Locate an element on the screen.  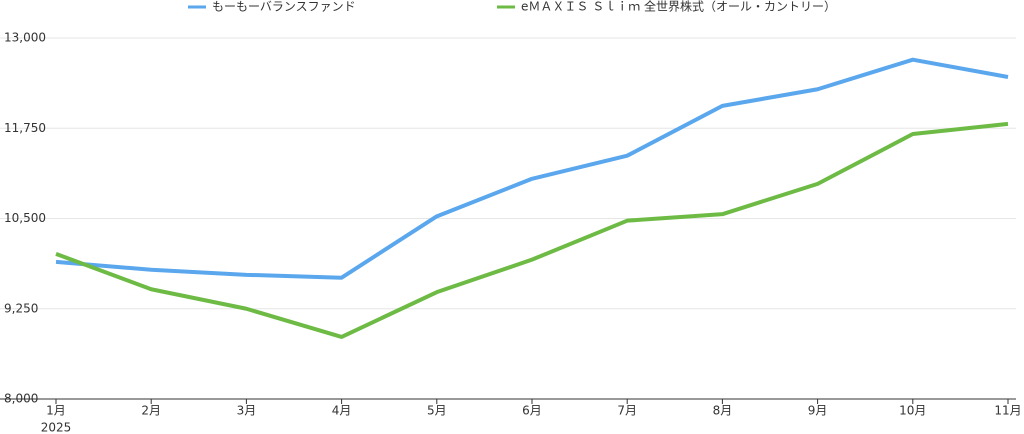
y-tick-label: 13,000 is located at coordinates (25, 38).